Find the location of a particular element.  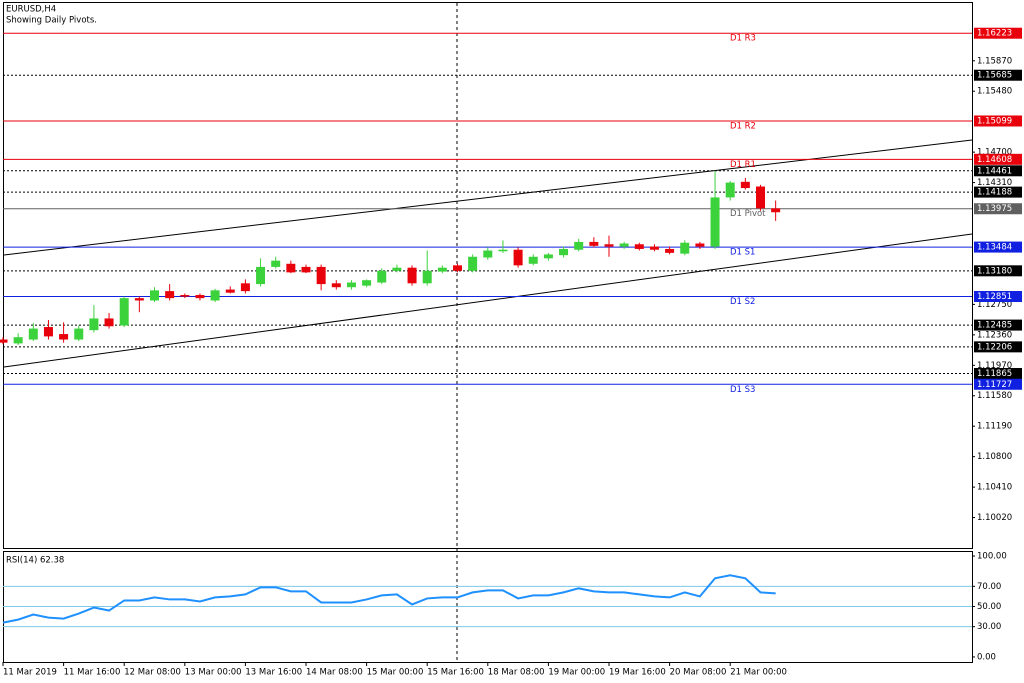

x-tick-label: 13 Mar 16:00 is located at coordinates (273, 673).